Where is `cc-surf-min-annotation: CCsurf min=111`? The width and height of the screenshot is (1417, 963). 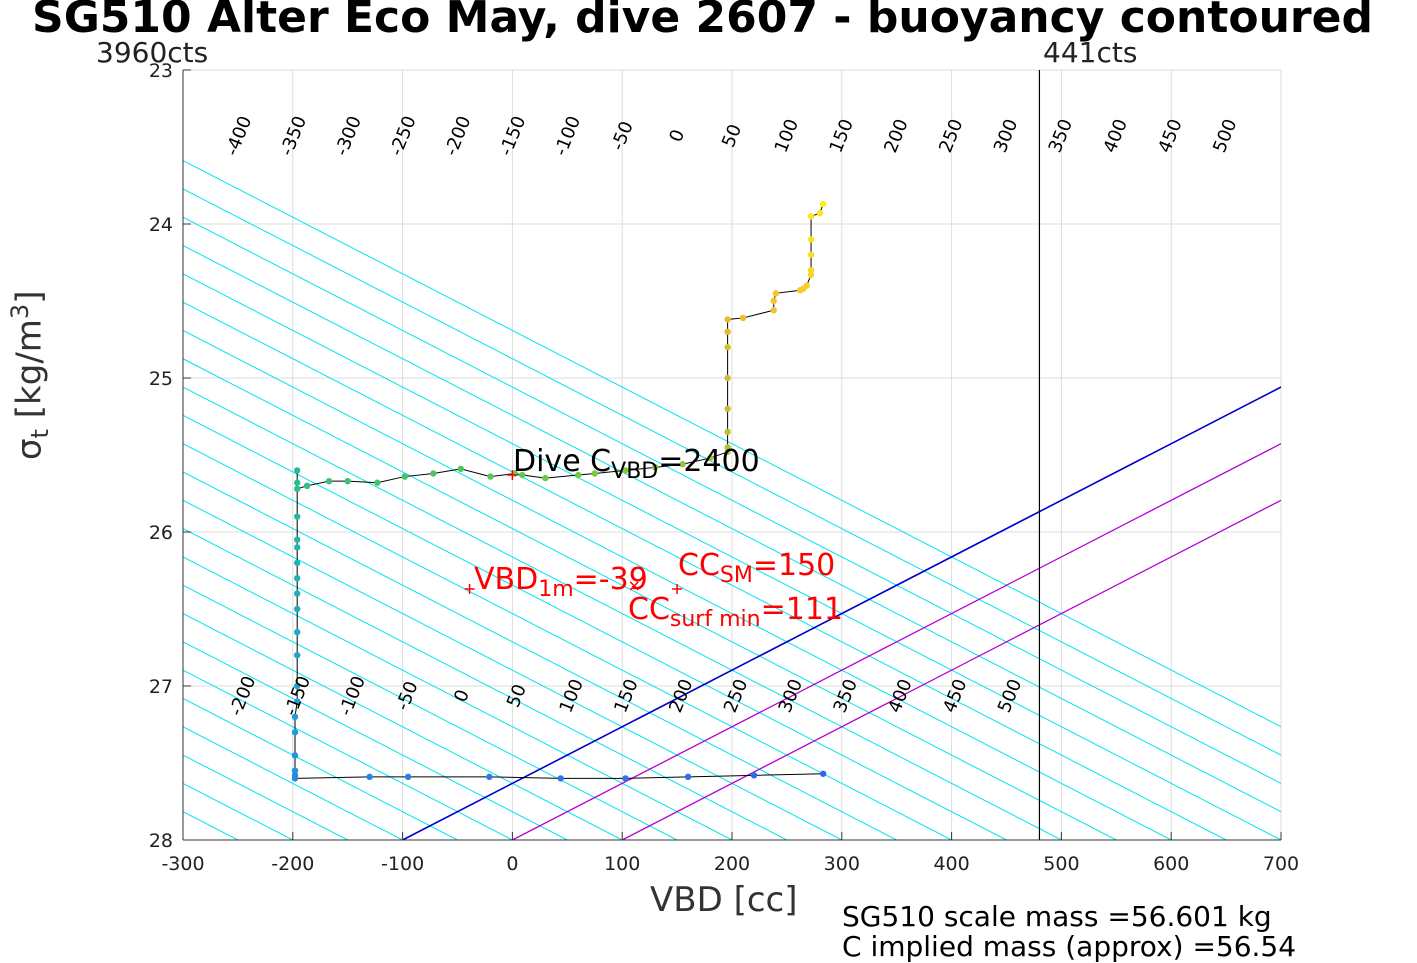
cc-surf-min-annotation: CCsurf min=111 is located at coordinates (735, 612).